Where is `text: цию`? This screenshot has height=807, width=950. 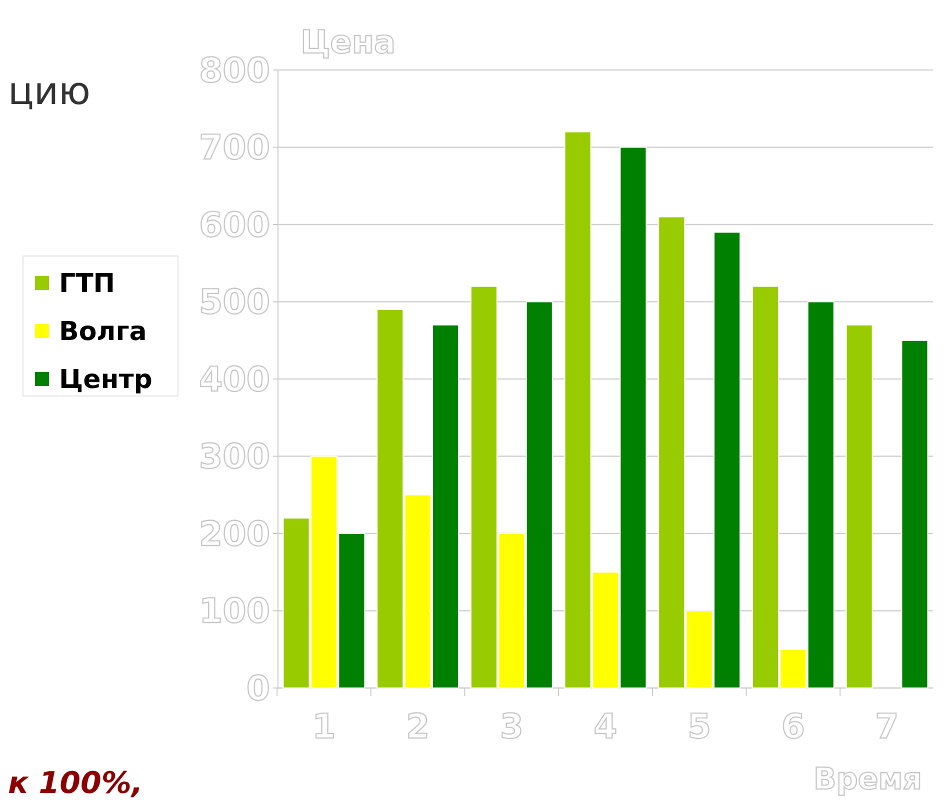 text: цию is located at coordinates (49, 91).